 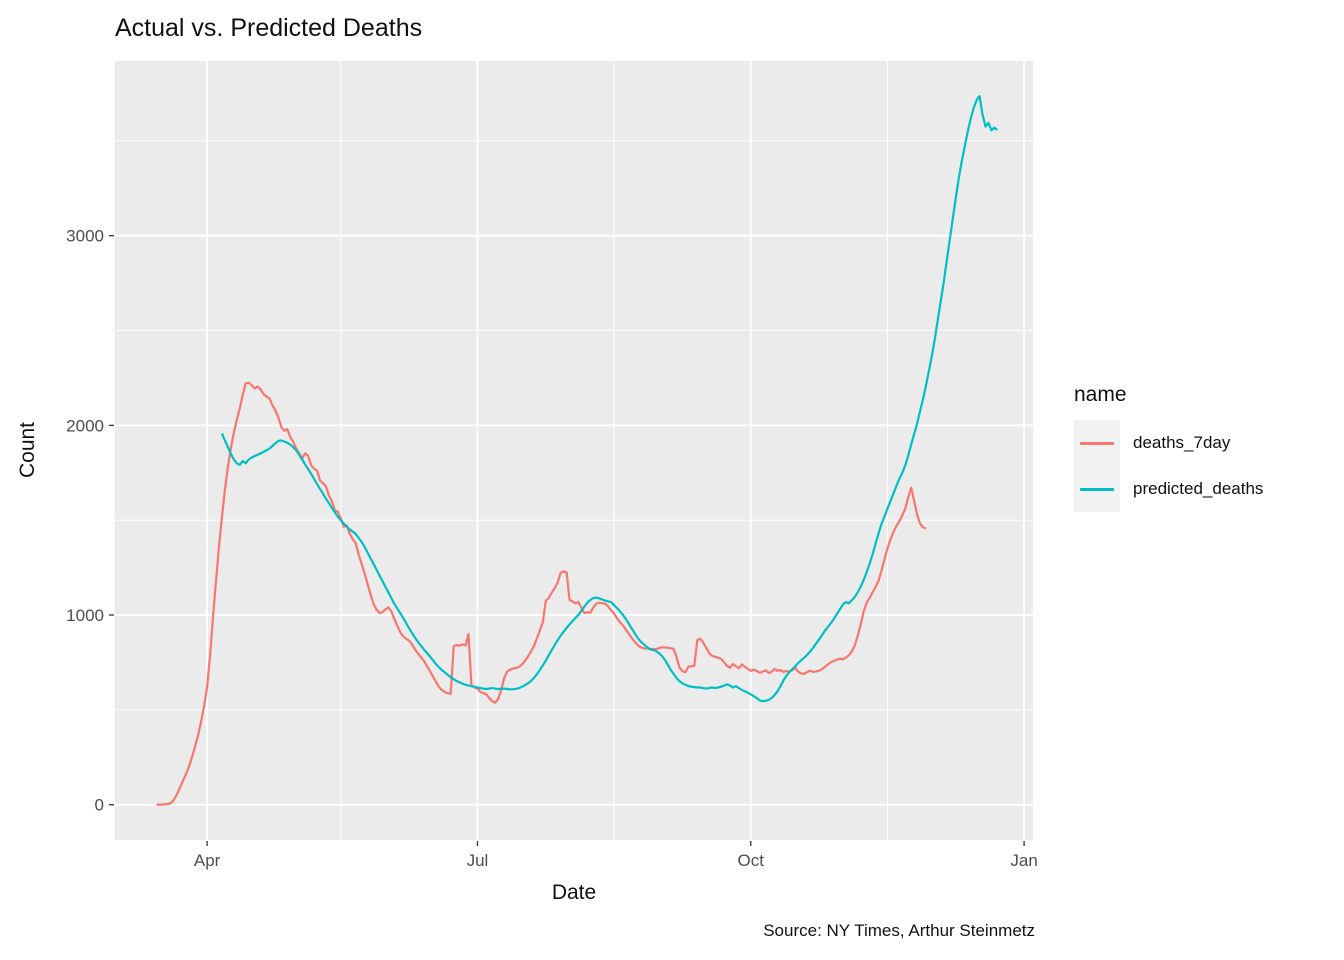 What do you see at coordinates (85, 236) in the screenshot?
I see `y-tick-label: 3000` at bounding box center [85, 236].